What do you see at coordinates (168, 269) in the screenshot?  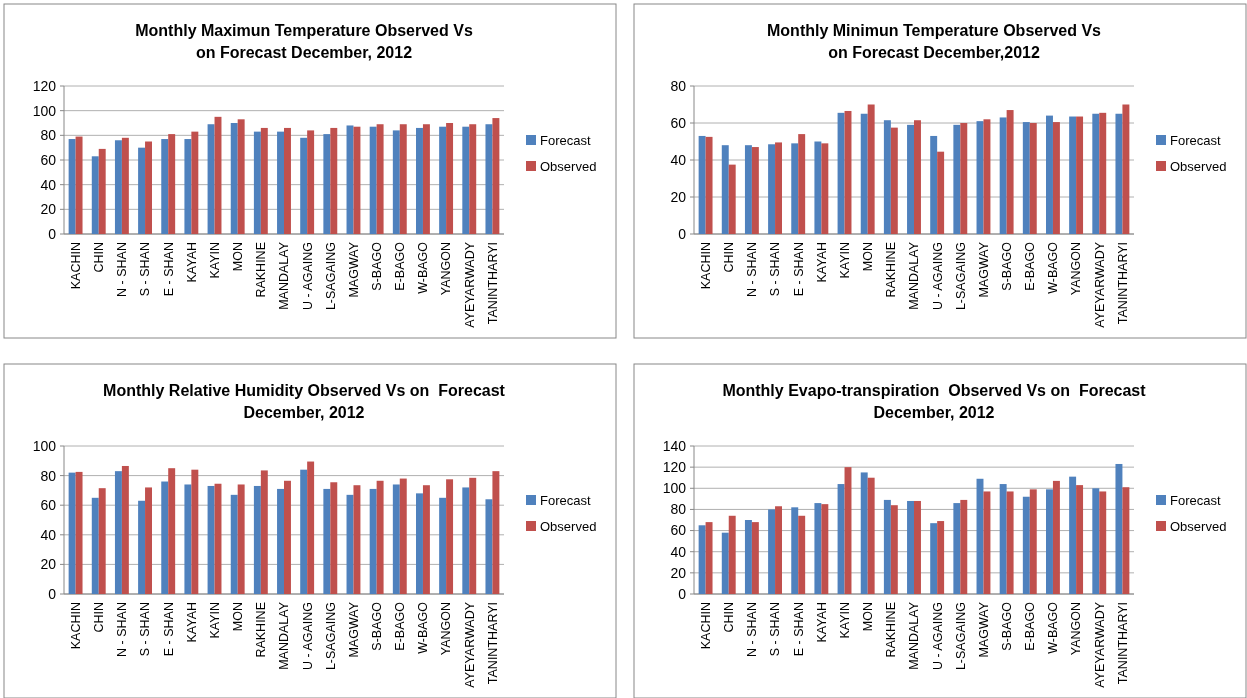 I see `x-tick-label: E - SHAN` at bounding box center [168, 269].